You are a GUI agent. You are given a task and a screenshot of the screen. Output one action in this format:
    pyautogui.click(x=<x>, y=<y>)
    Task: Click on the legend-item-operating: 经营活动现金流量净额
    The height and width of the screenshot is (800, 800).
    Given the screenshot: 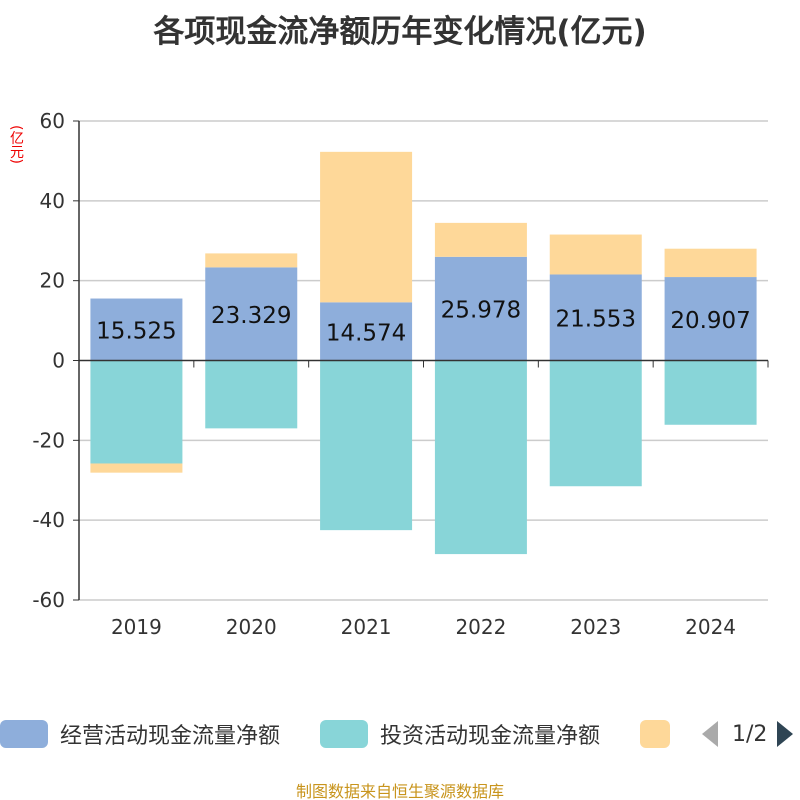 What is the action you would take?
    pyautogui.click(x=140, y=734)
    